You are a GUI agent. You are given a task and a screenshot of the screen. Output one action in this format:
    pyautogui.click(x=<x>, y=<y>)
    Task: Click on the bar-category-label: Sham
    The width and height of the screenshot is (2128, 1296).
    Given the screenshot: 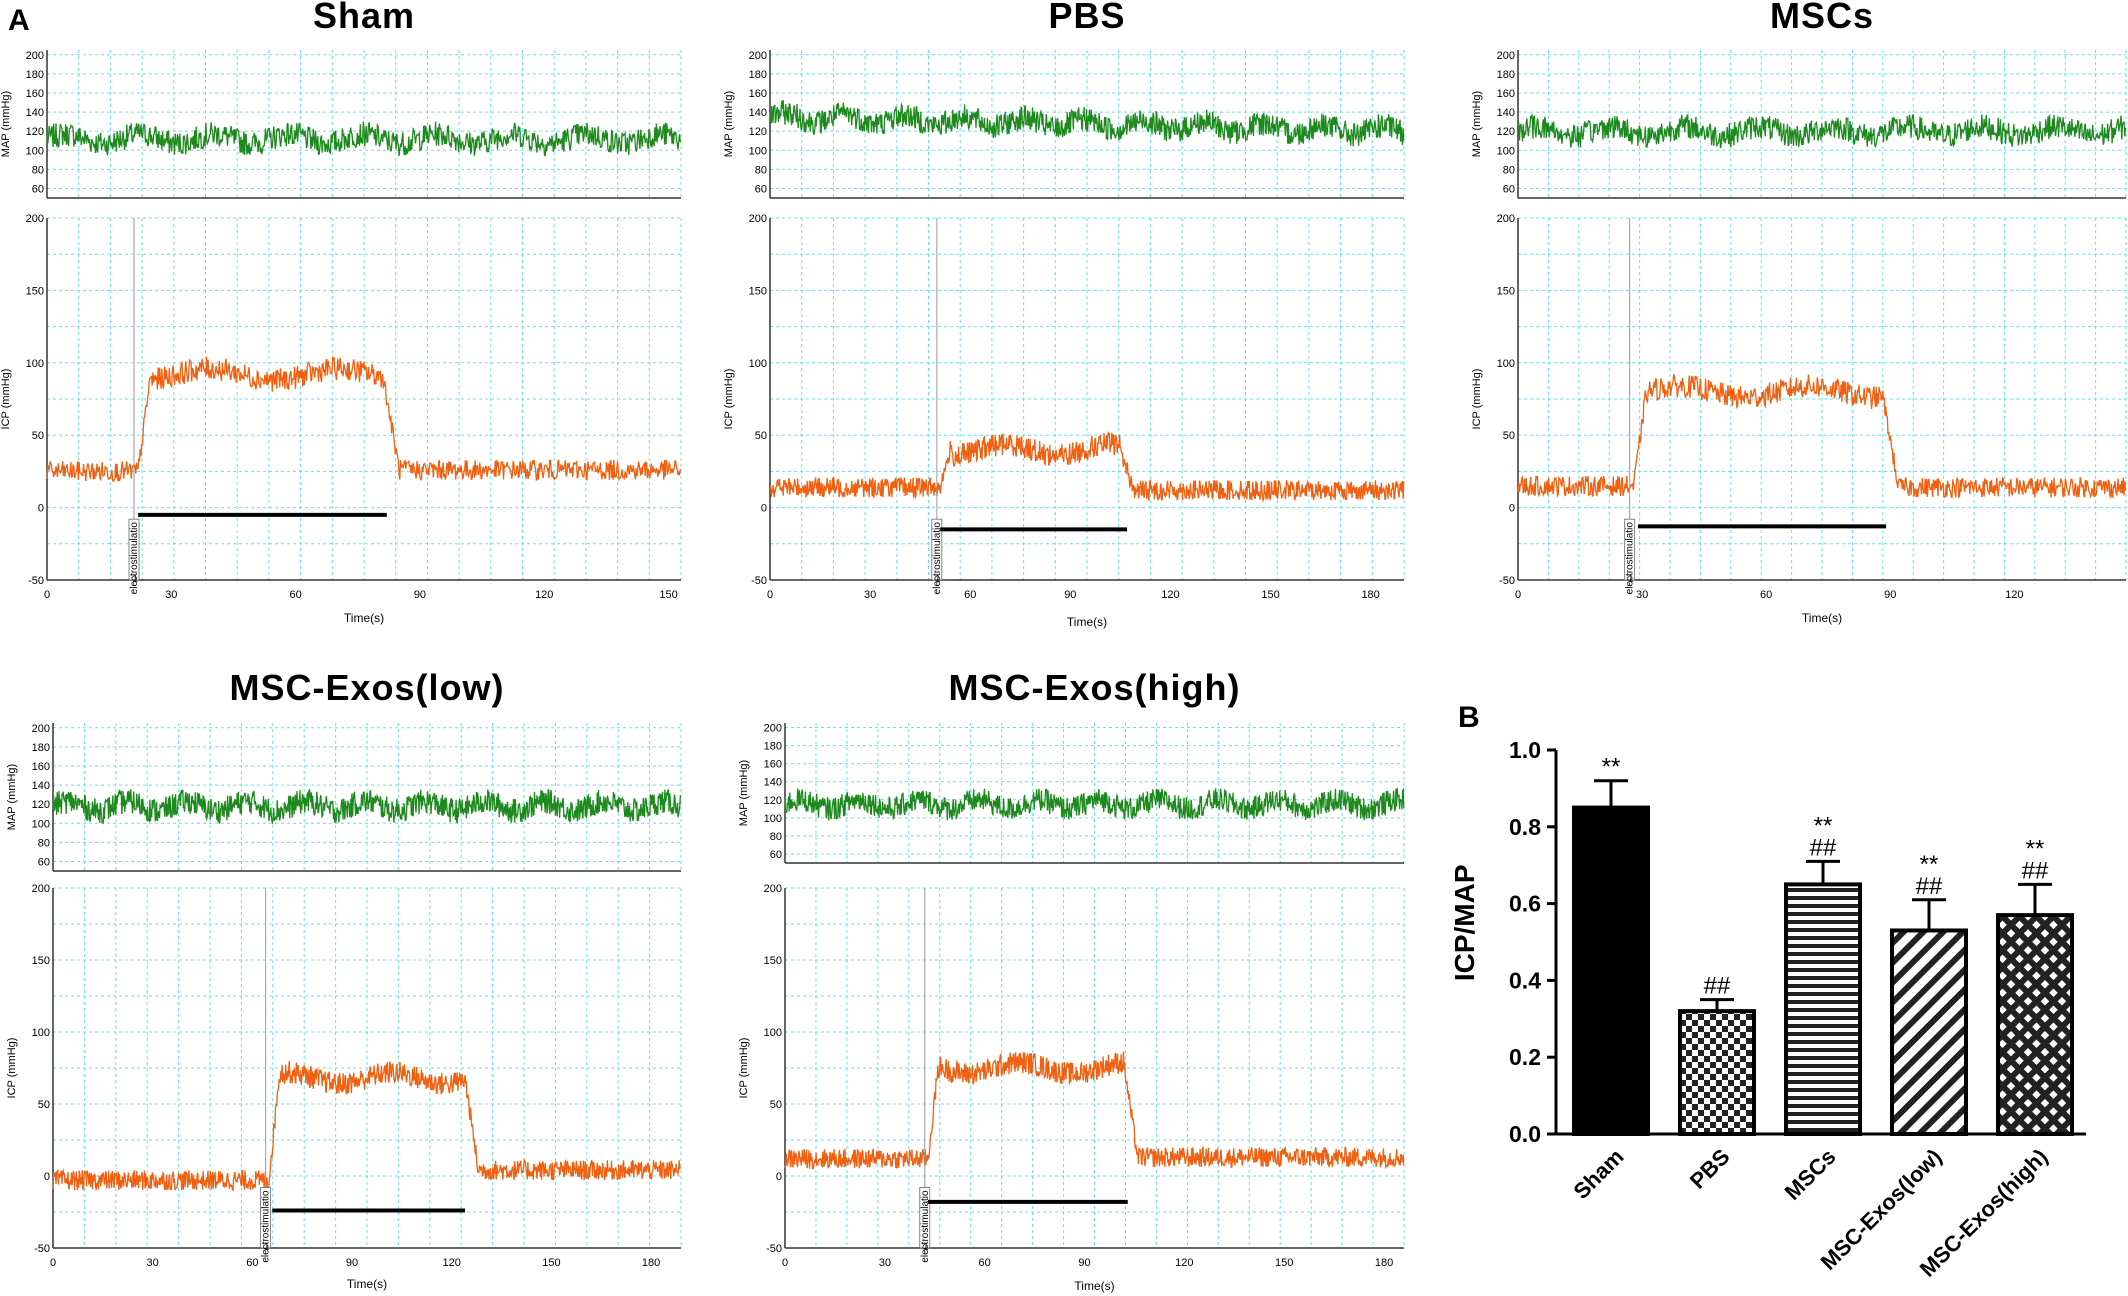 What is the action you would take?
    pyautogui.click(x=1598, y=1174)
    